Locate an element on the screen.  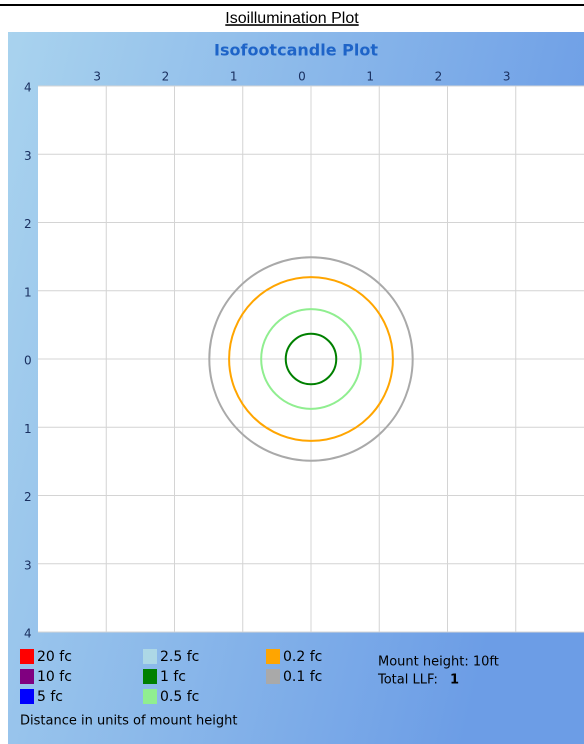
x-axis-label: Distance in units of mount height is located at coordinates (128, 721).